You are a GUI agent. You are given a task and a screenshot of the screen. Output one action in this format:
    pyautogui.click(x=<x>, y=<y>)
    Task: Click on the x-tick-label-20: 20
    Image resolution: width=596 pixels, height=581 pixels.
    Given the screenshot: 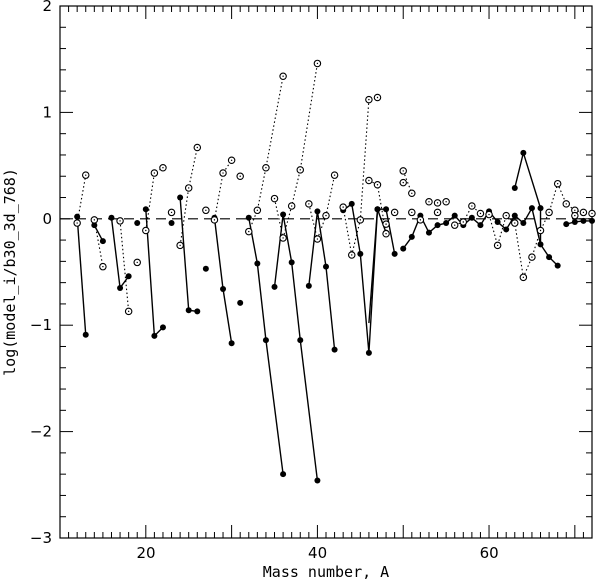 What is the action you would take?
    pyautogui.click(x=145, y=553)
    